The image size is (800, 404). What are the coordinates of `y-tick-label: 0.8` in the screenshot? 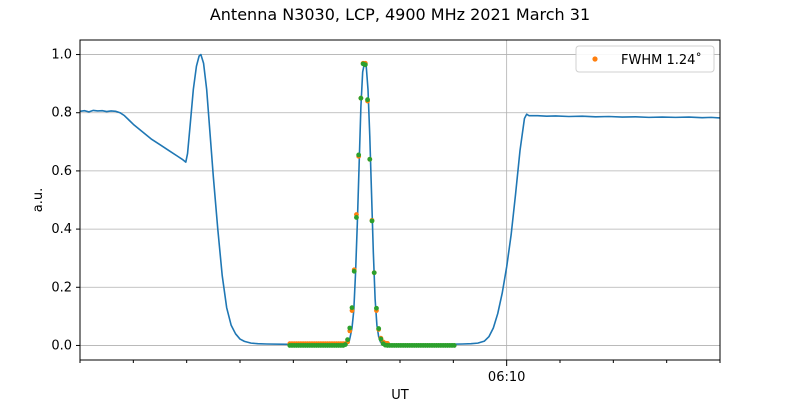 It's located at (61, 113).